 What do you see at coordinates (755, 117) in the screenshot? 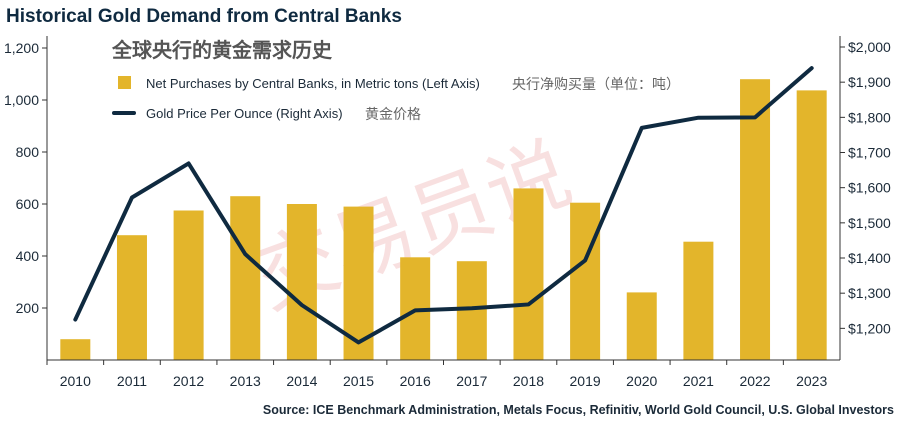
I see `price-point-2022` at bounding box center [755, 117].